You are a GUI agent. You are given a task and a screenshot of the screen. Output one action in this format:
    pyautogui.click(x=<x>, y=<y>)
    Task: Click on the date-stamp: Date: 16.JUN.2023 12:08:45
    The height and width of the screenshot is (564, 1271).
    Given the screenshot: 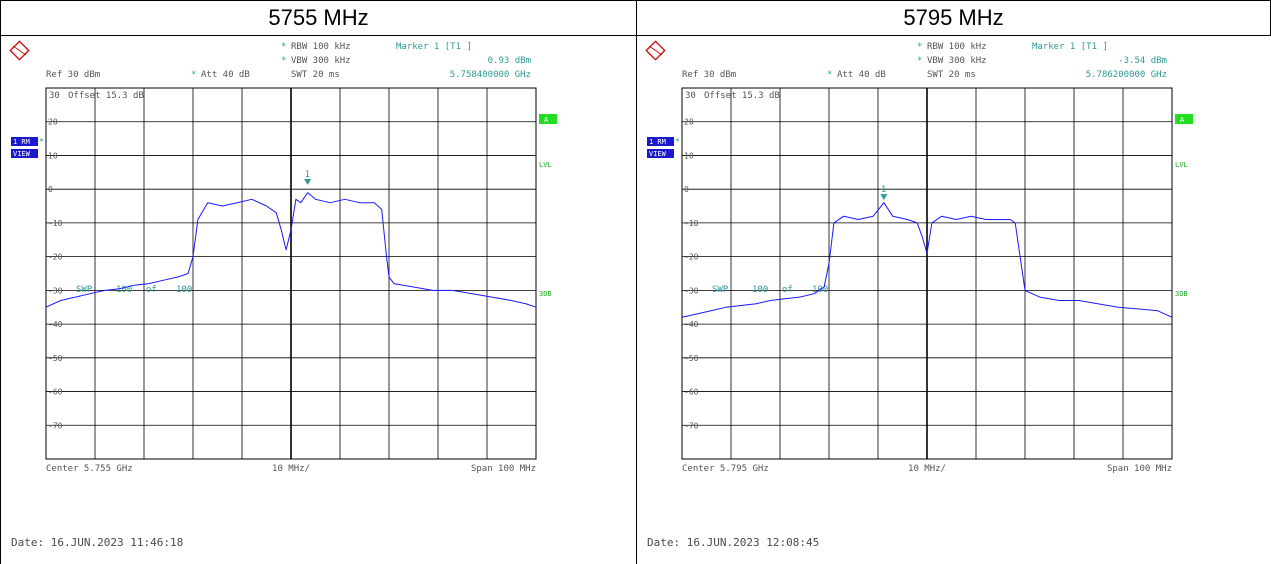 What is the action you would take?
    pyautogui.click(x=733, y=542)
    